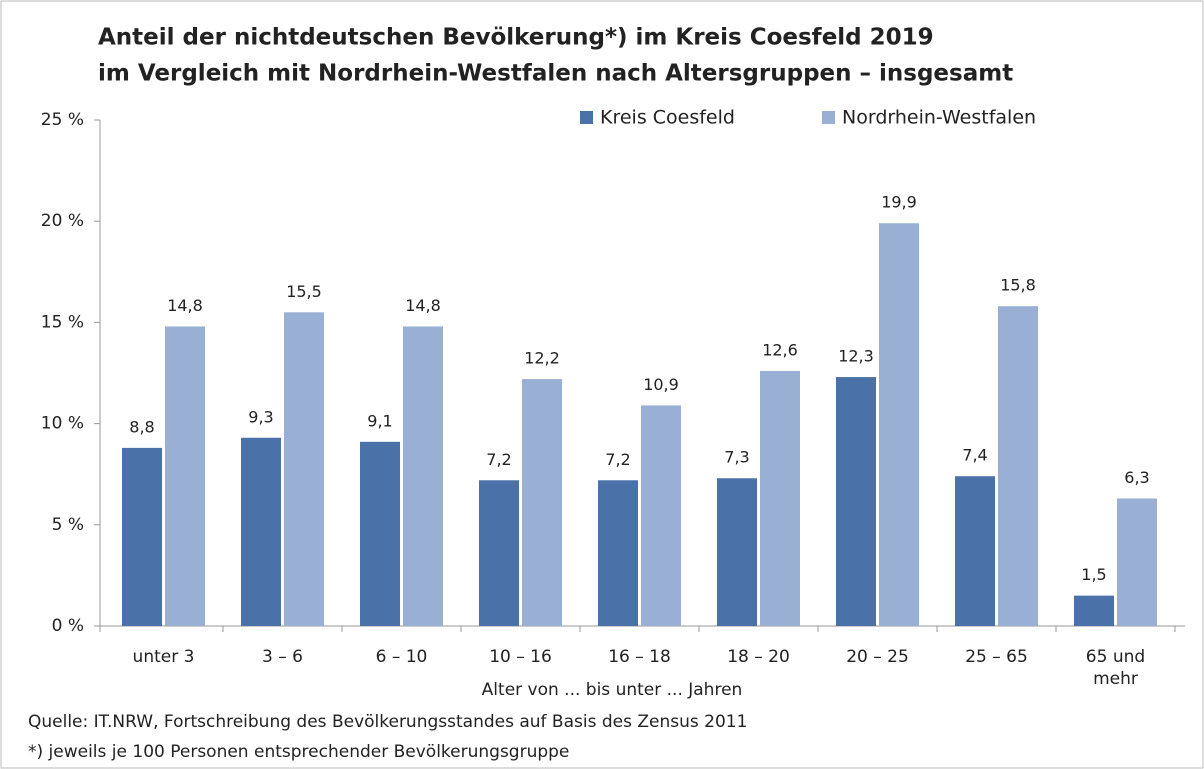  I want to click on data-label: 15,8, so click(1018, 285).